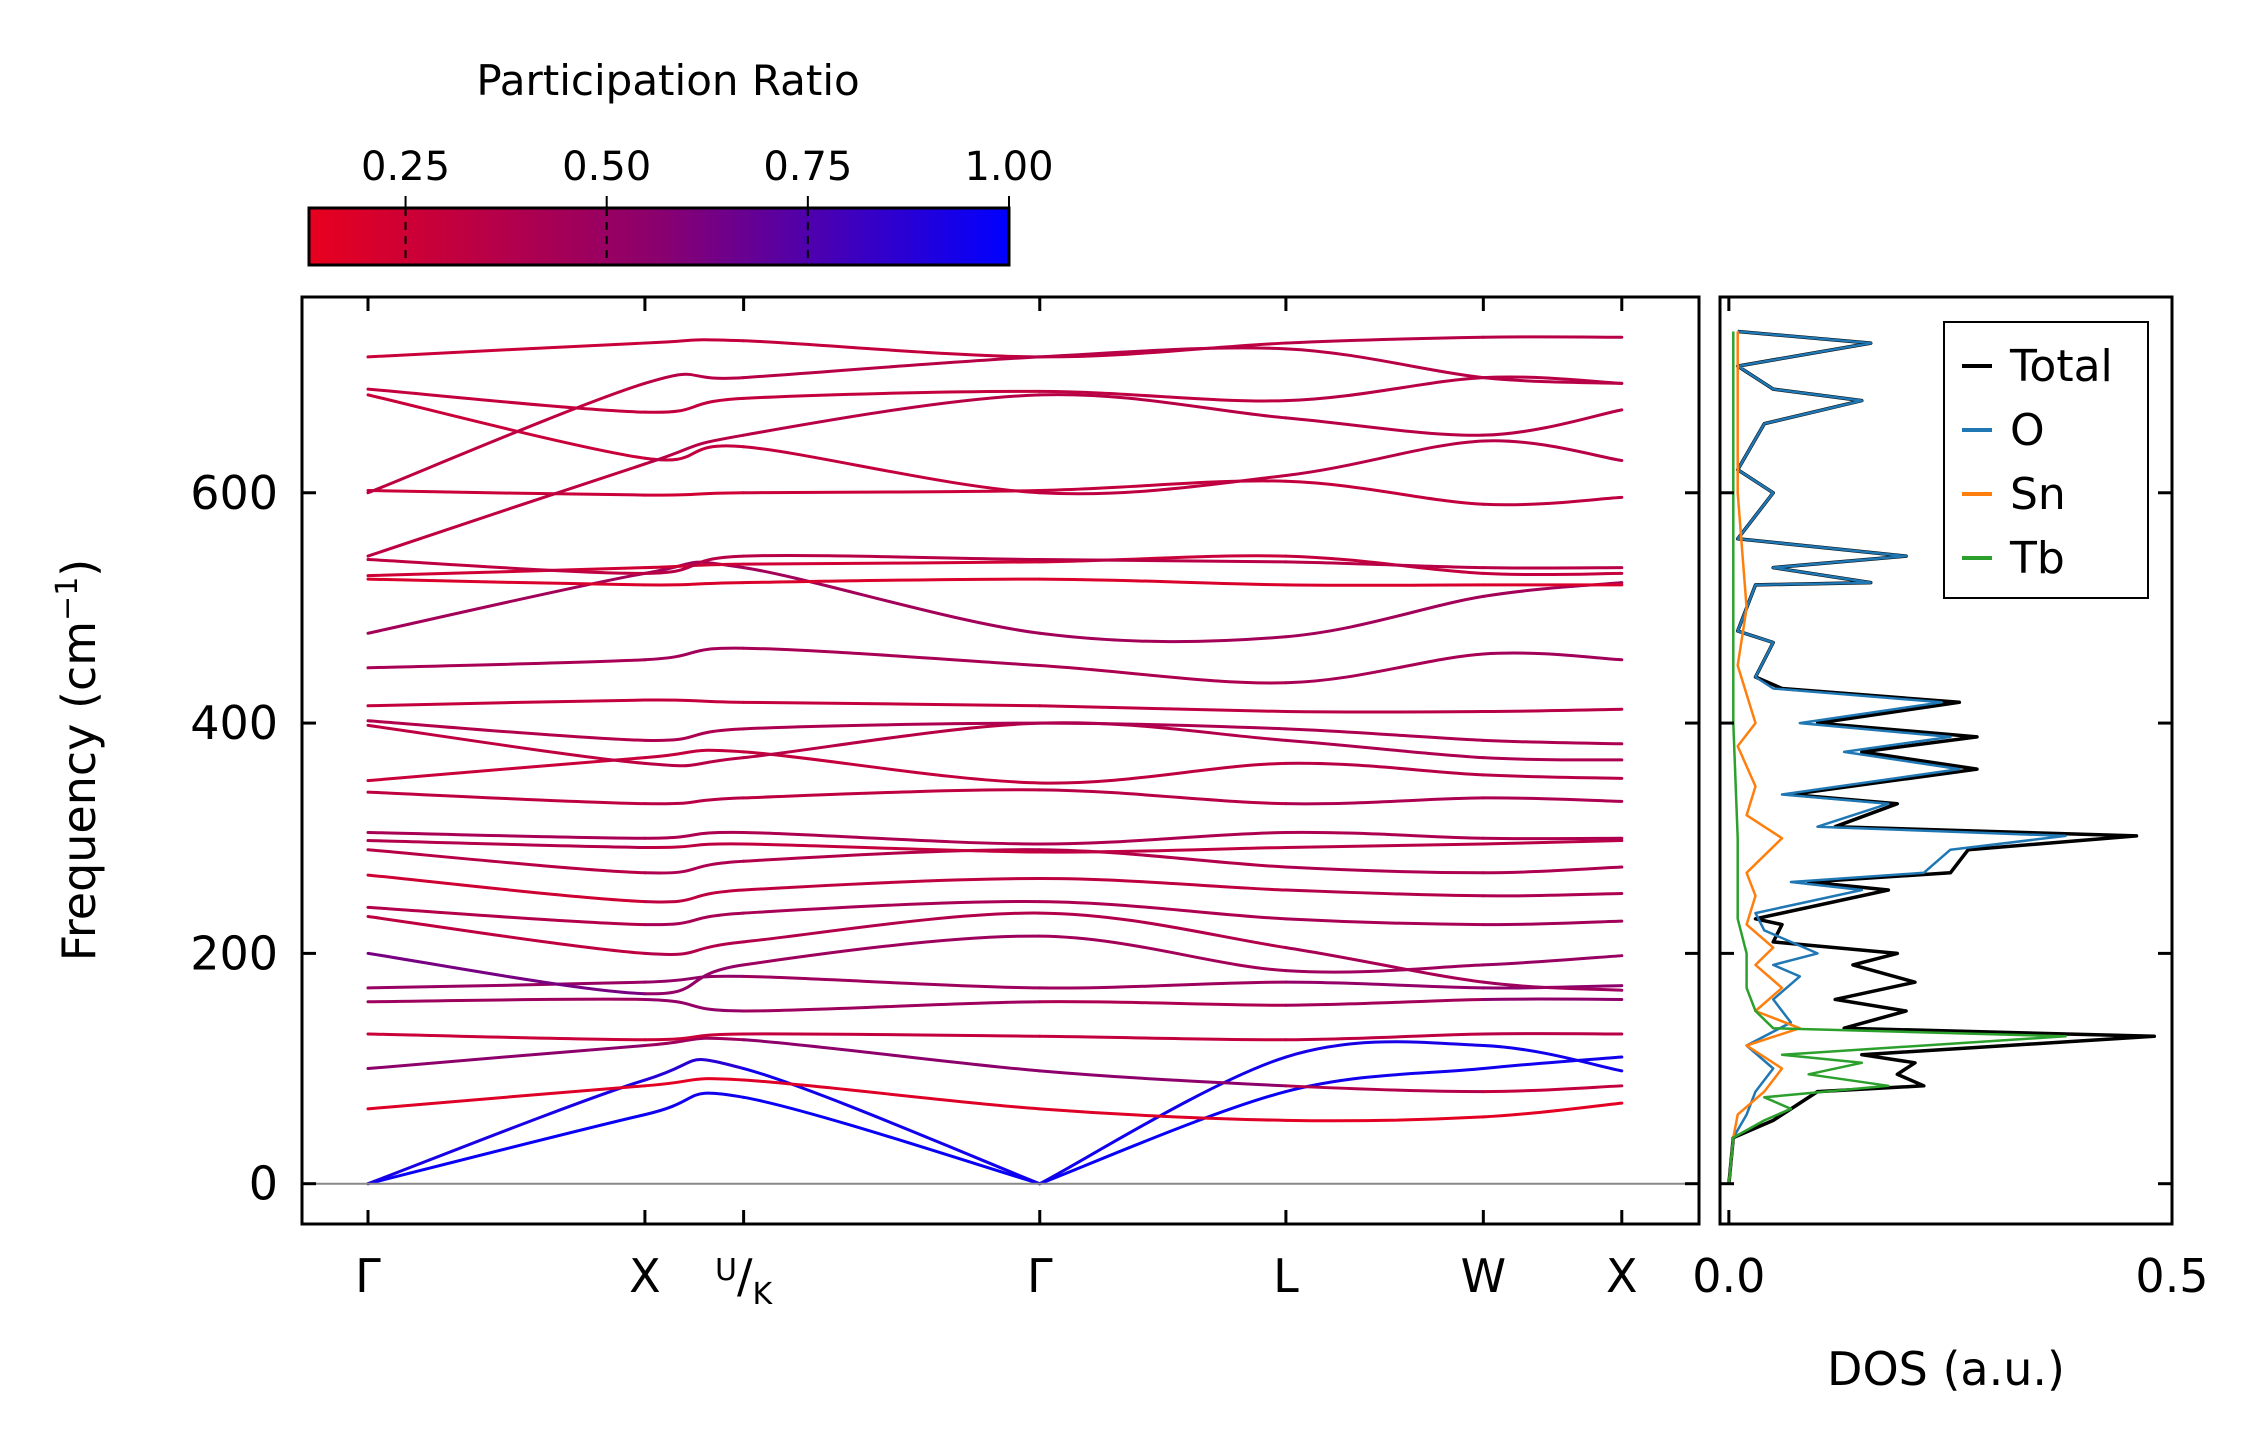 This screenshot has width=2256, height=1455. What do you see at coordinates (1728, 1276) in the screenshot?
I see `dos-x-tick-label: 0.0` at bounding box center [1728, 1276].